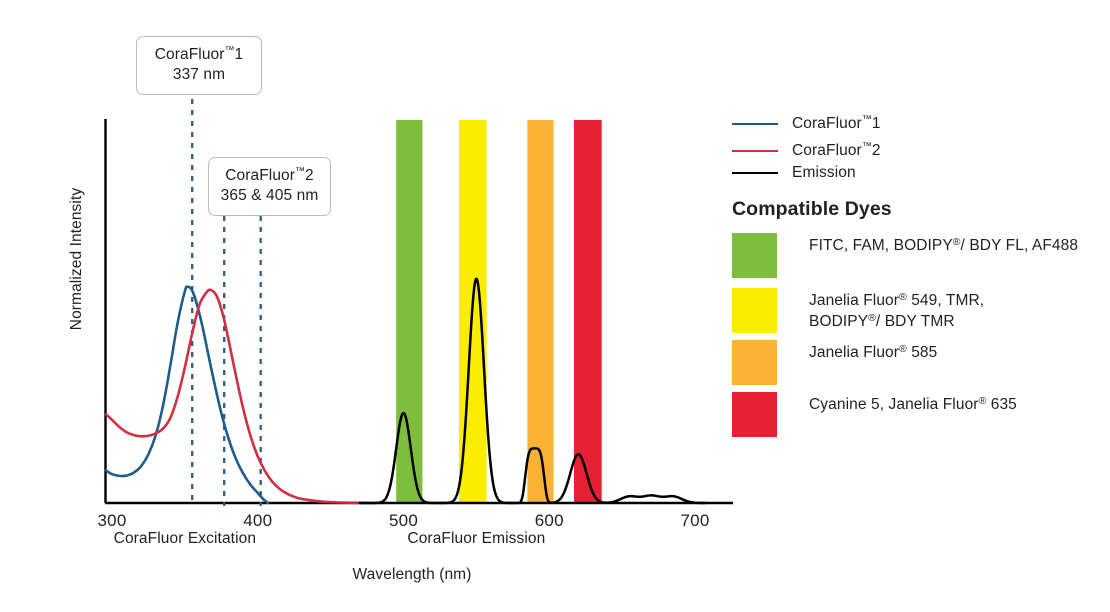 This screenshot has height=612, width=1110. What do you see at coordinates (412, 574) in the screenshot?
I see `x-axis-title: Wavelength (nm)` at bounding box center [412, 574].